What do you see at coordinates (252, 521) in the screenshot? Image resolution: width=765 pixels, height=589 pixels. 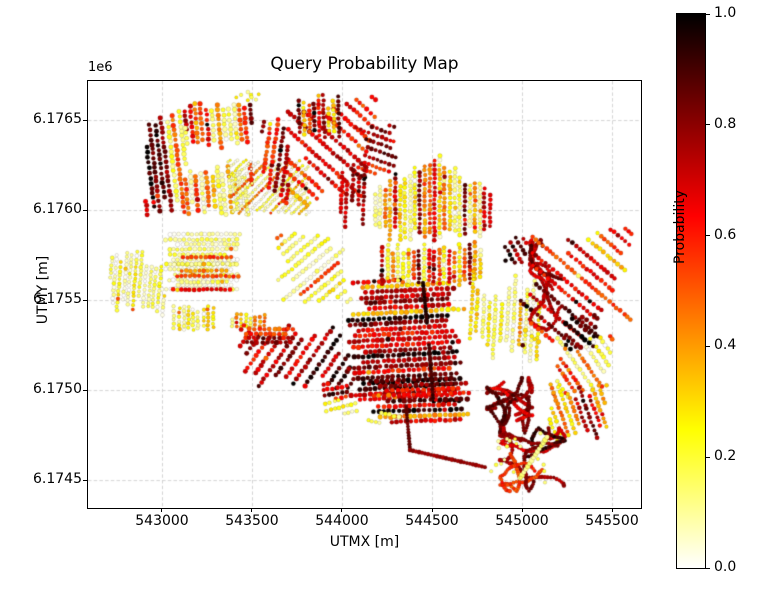 I see `x-tick-label: 543500` at bounding box center [252, 521].